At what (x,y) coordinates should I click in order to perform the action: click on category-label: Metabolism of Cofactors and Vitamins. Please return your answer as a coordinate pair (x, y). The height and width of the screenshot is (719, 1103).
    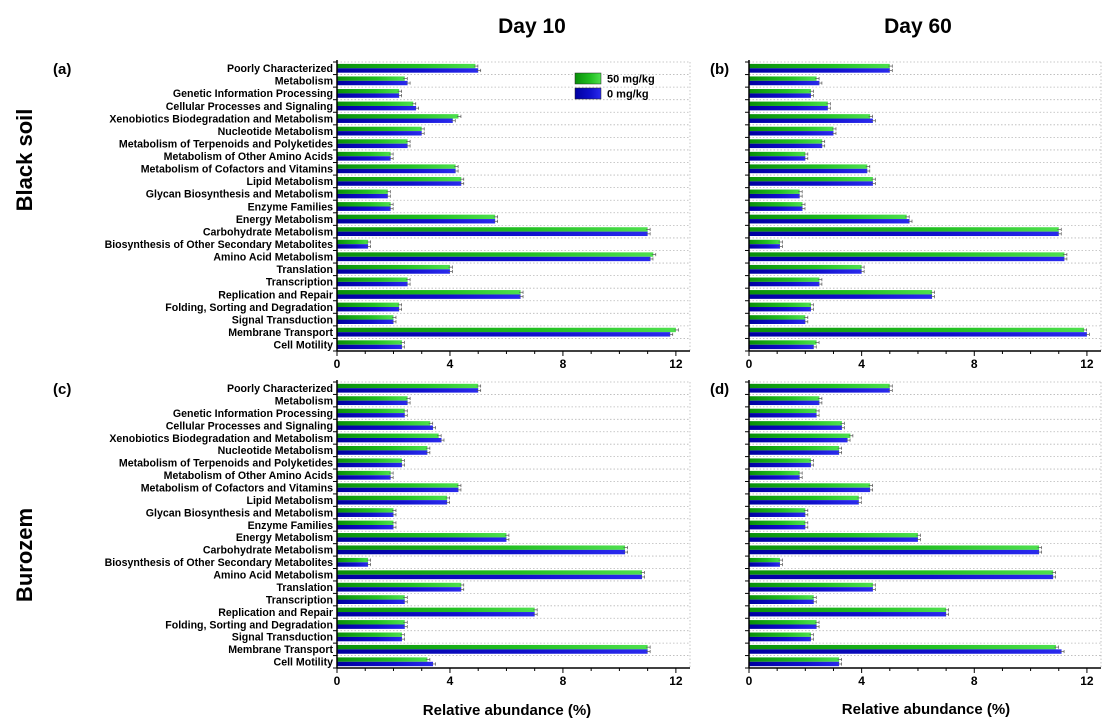
    Looking at the image, I should click on (237, 488).